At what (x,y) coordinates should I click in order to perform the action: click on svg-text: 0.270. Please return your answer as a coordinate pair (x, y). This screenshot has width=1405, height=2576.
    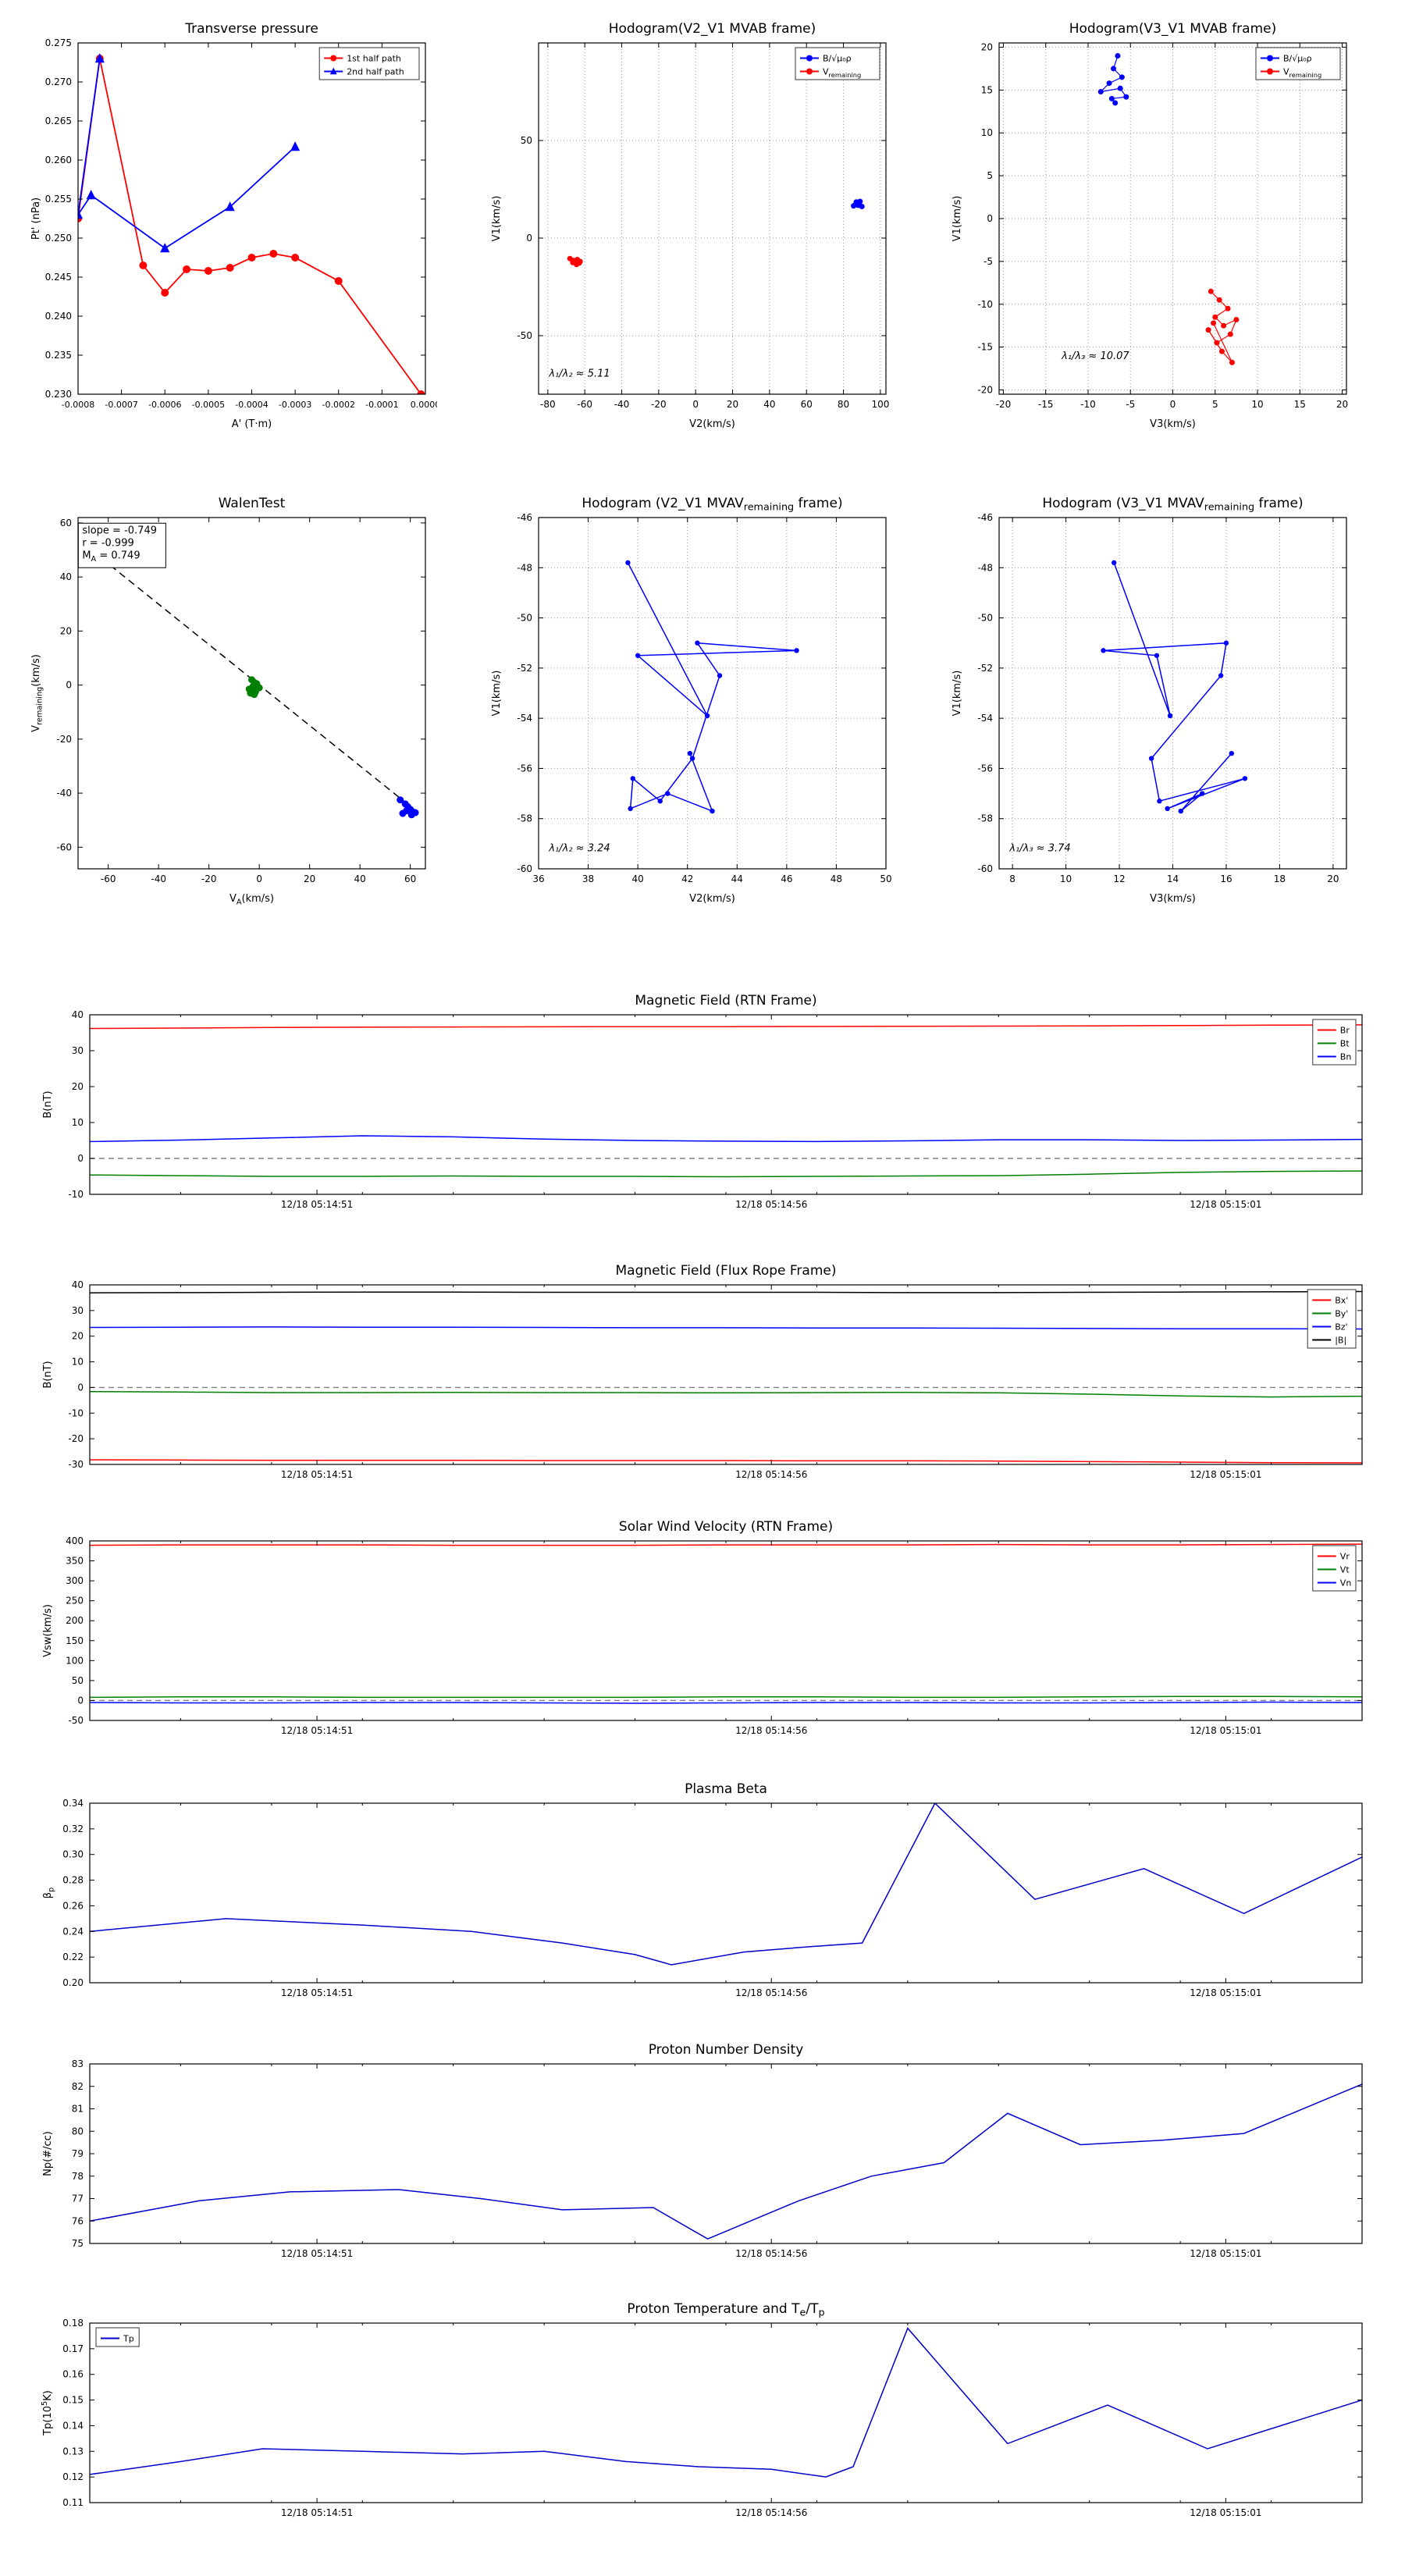
    Looking at the image, I should click on (59, 81).